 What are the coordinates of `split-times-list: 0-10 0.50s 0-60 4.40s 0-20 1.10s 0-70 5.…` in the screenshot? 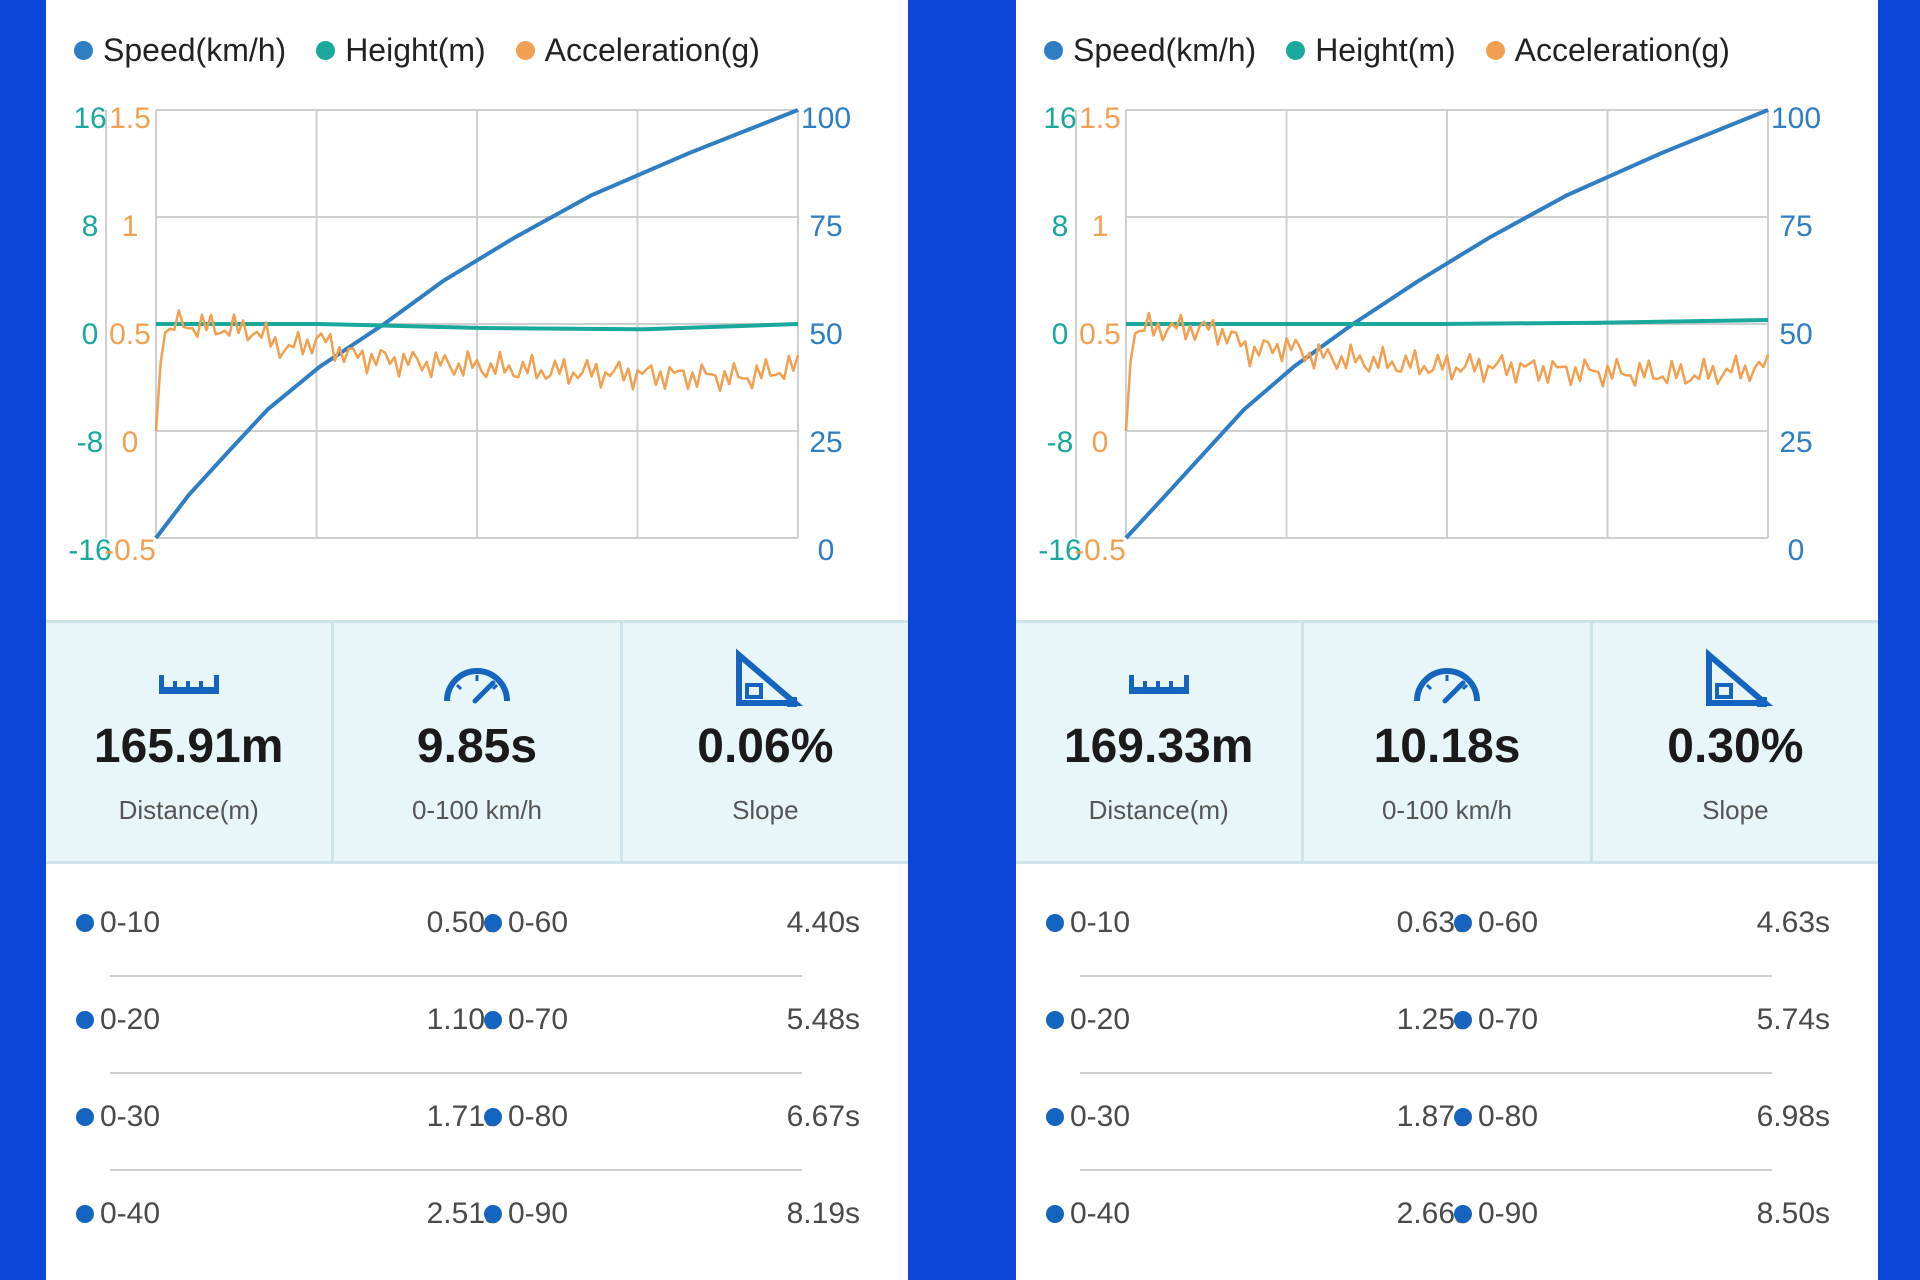 It's located at (477, 1080).